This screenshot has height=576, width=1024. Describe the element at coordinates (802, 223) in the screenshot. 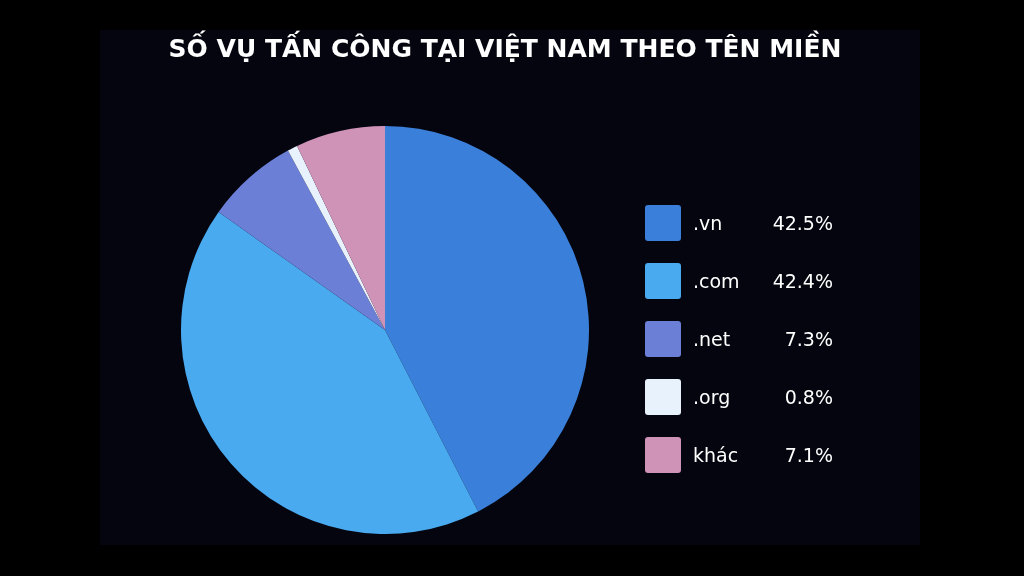

I see `data-label: 42.5%` at that location.